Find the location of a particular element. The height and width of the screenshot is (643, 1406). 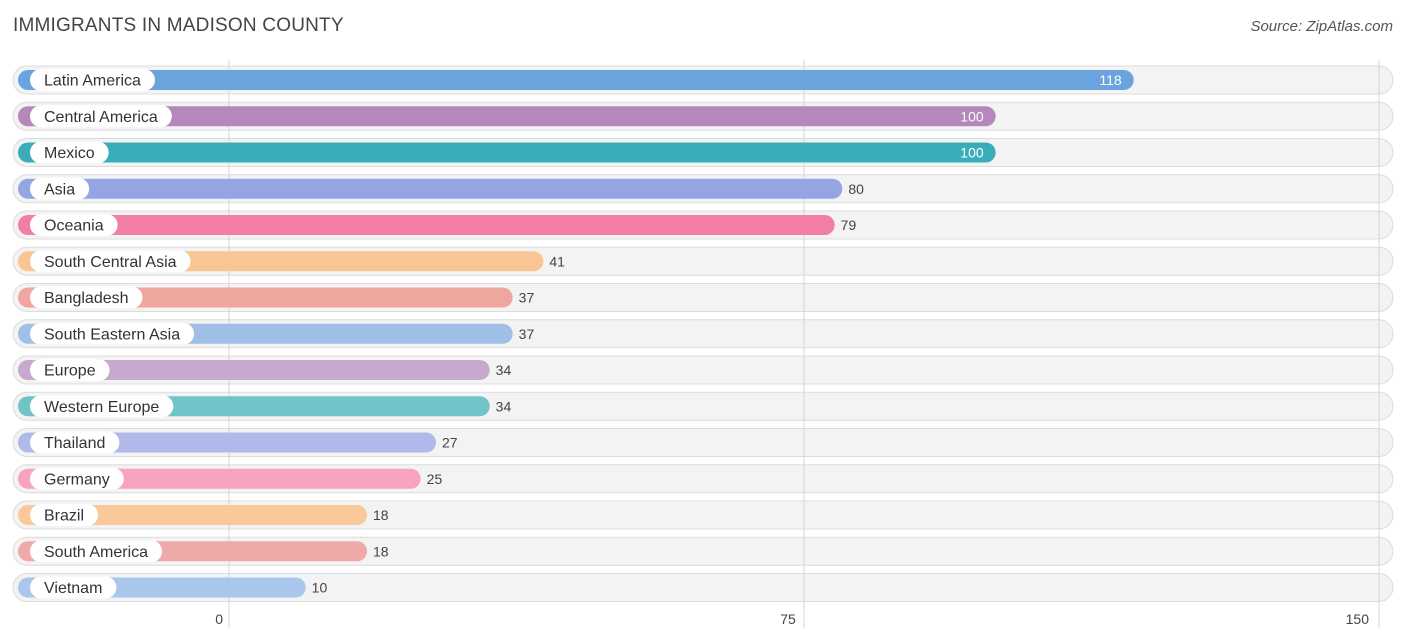

category-label: Latin America is located at coordinates (92, 81).